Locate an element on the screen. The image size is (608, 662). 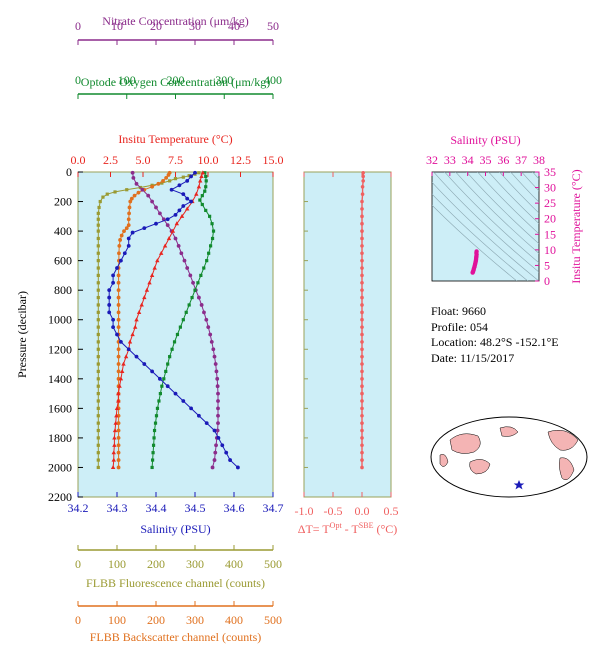
pressure-tick-label: 2000 is located at coordinates (60, 467).